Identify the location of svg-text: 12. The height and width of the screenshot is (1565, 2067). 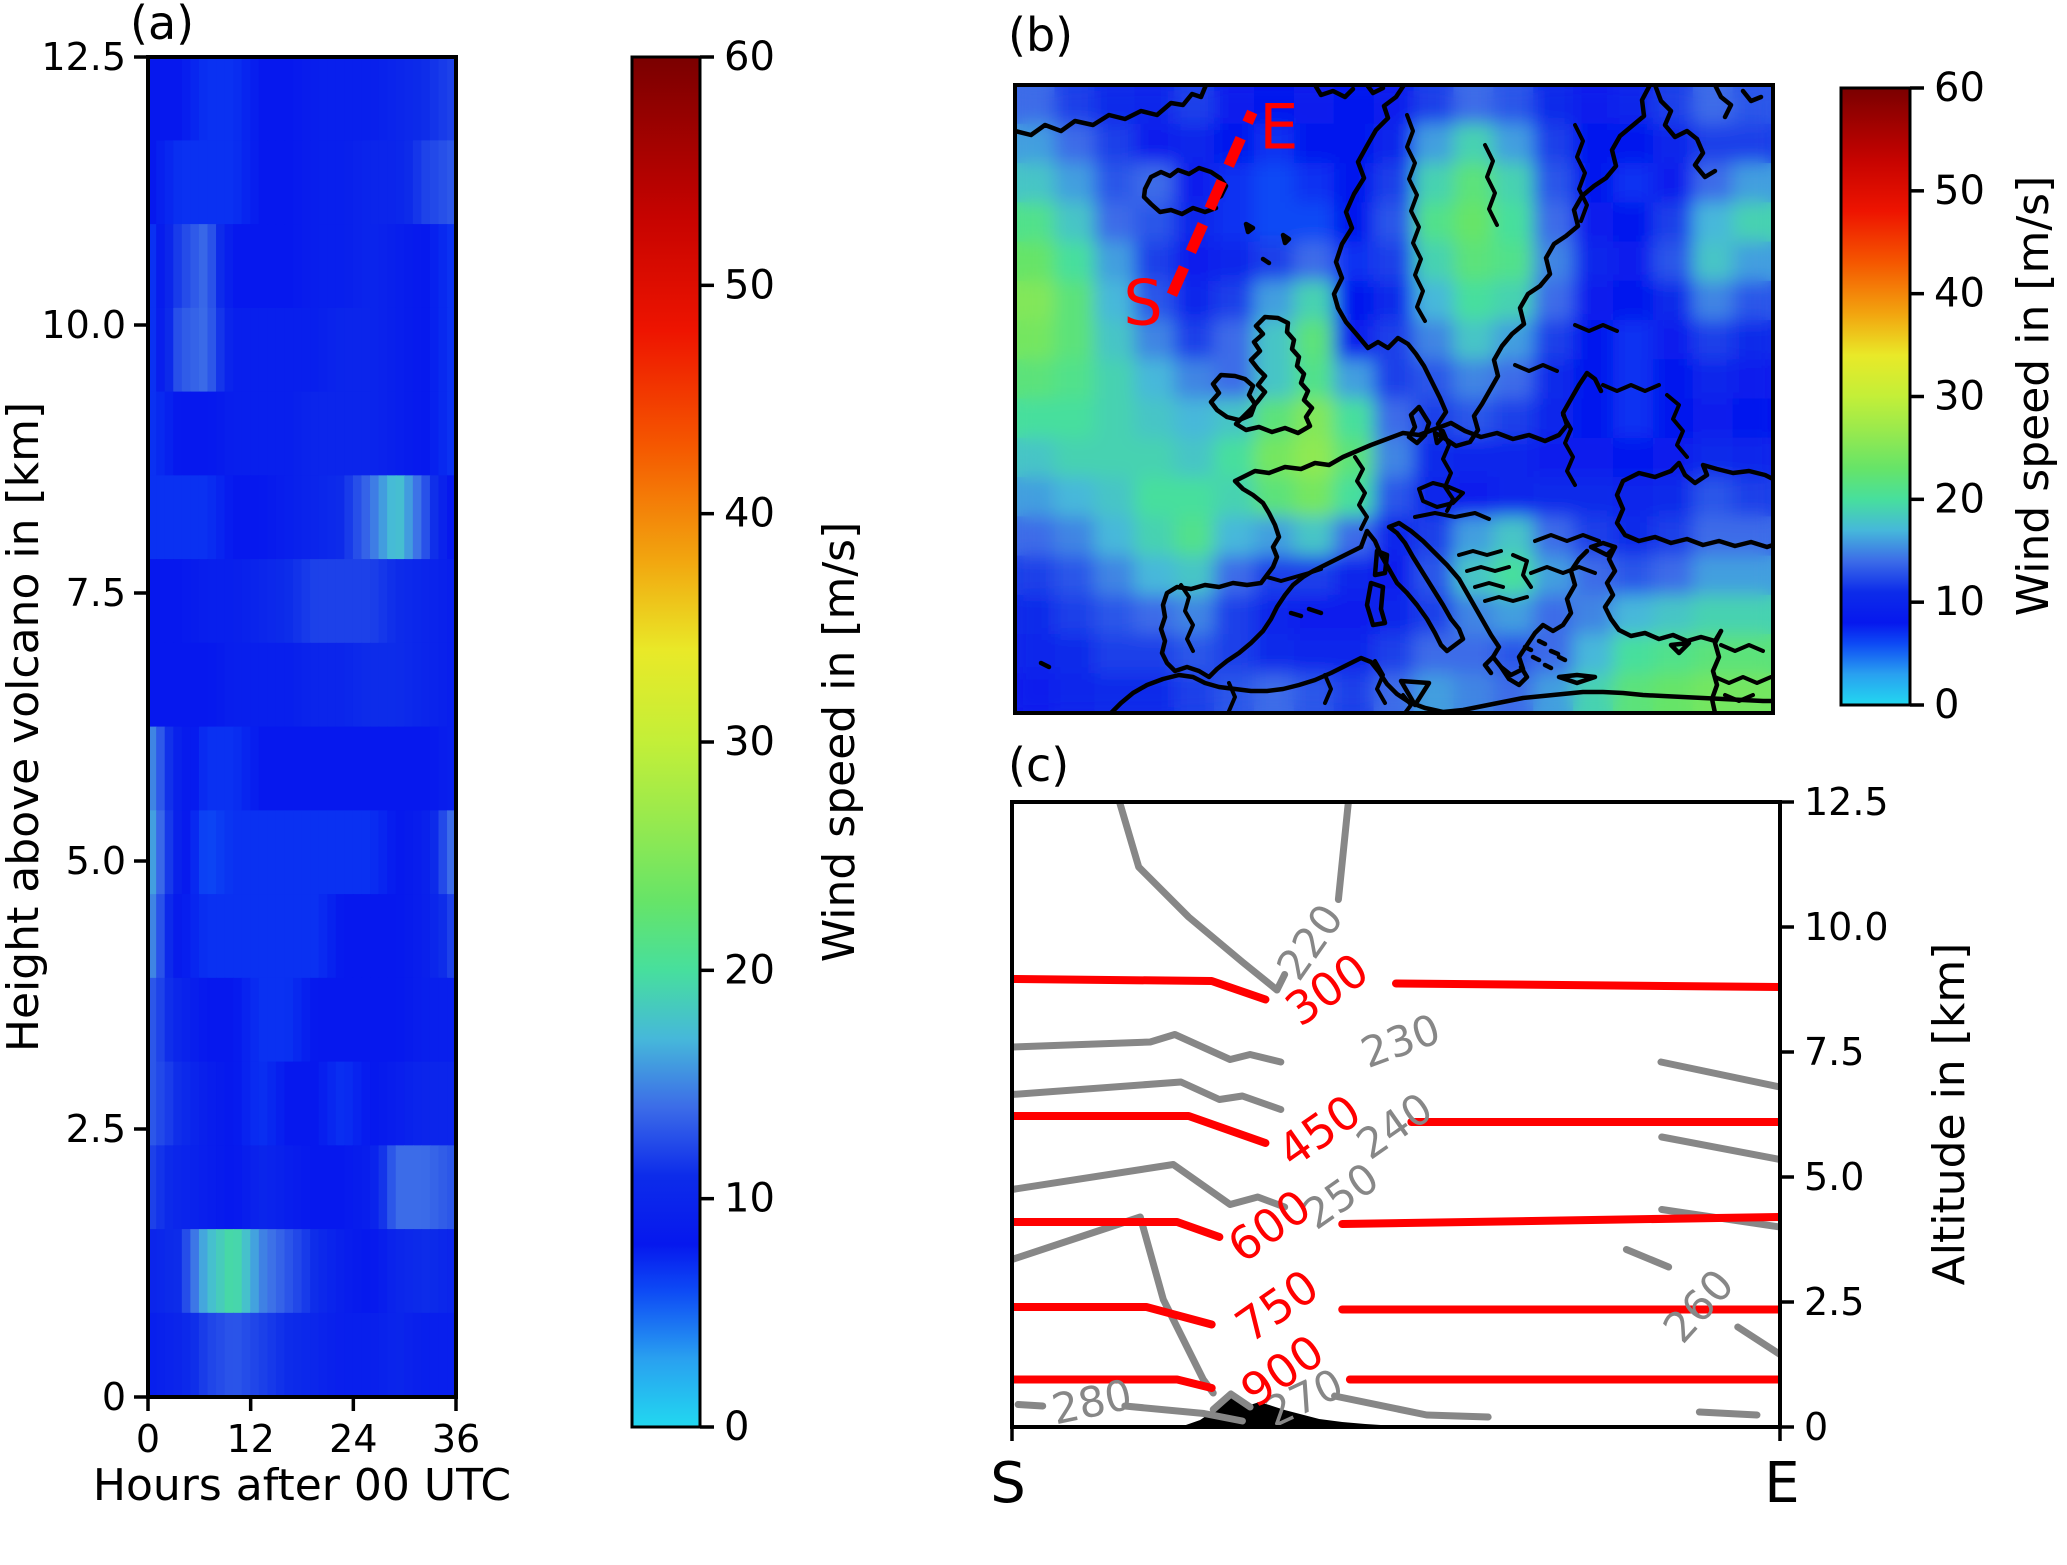
(250, 1439).